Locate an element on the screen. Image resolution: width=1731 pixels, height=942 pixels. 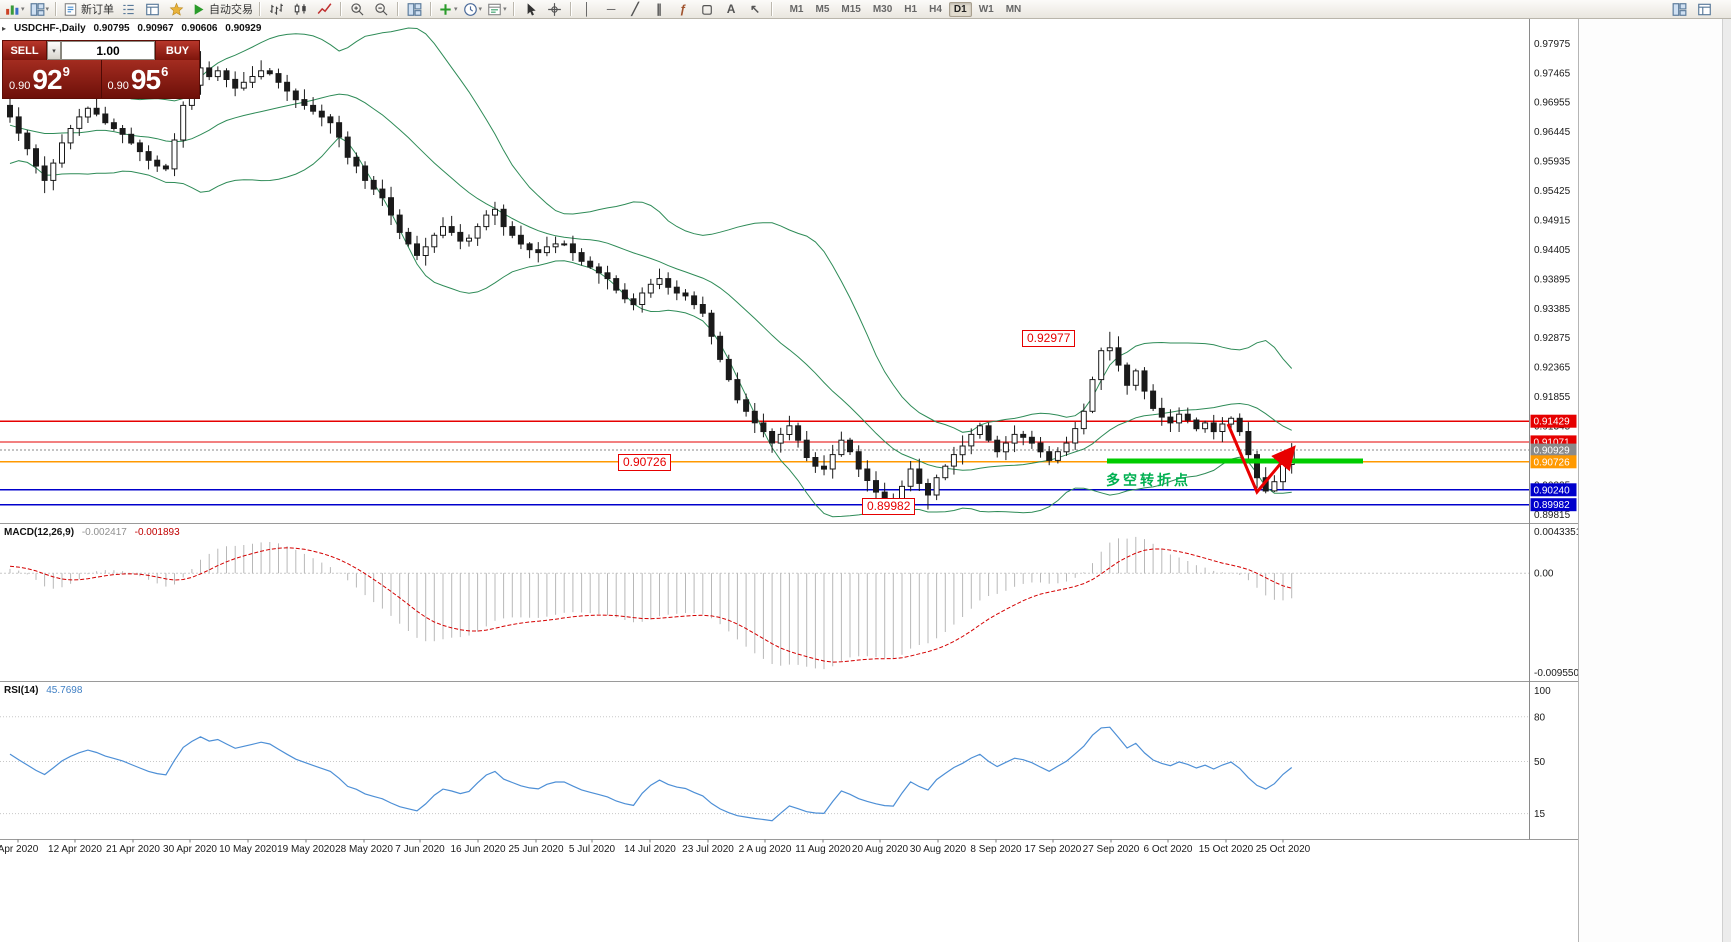
chart-bars-icon is located at coordinates (276, 9).